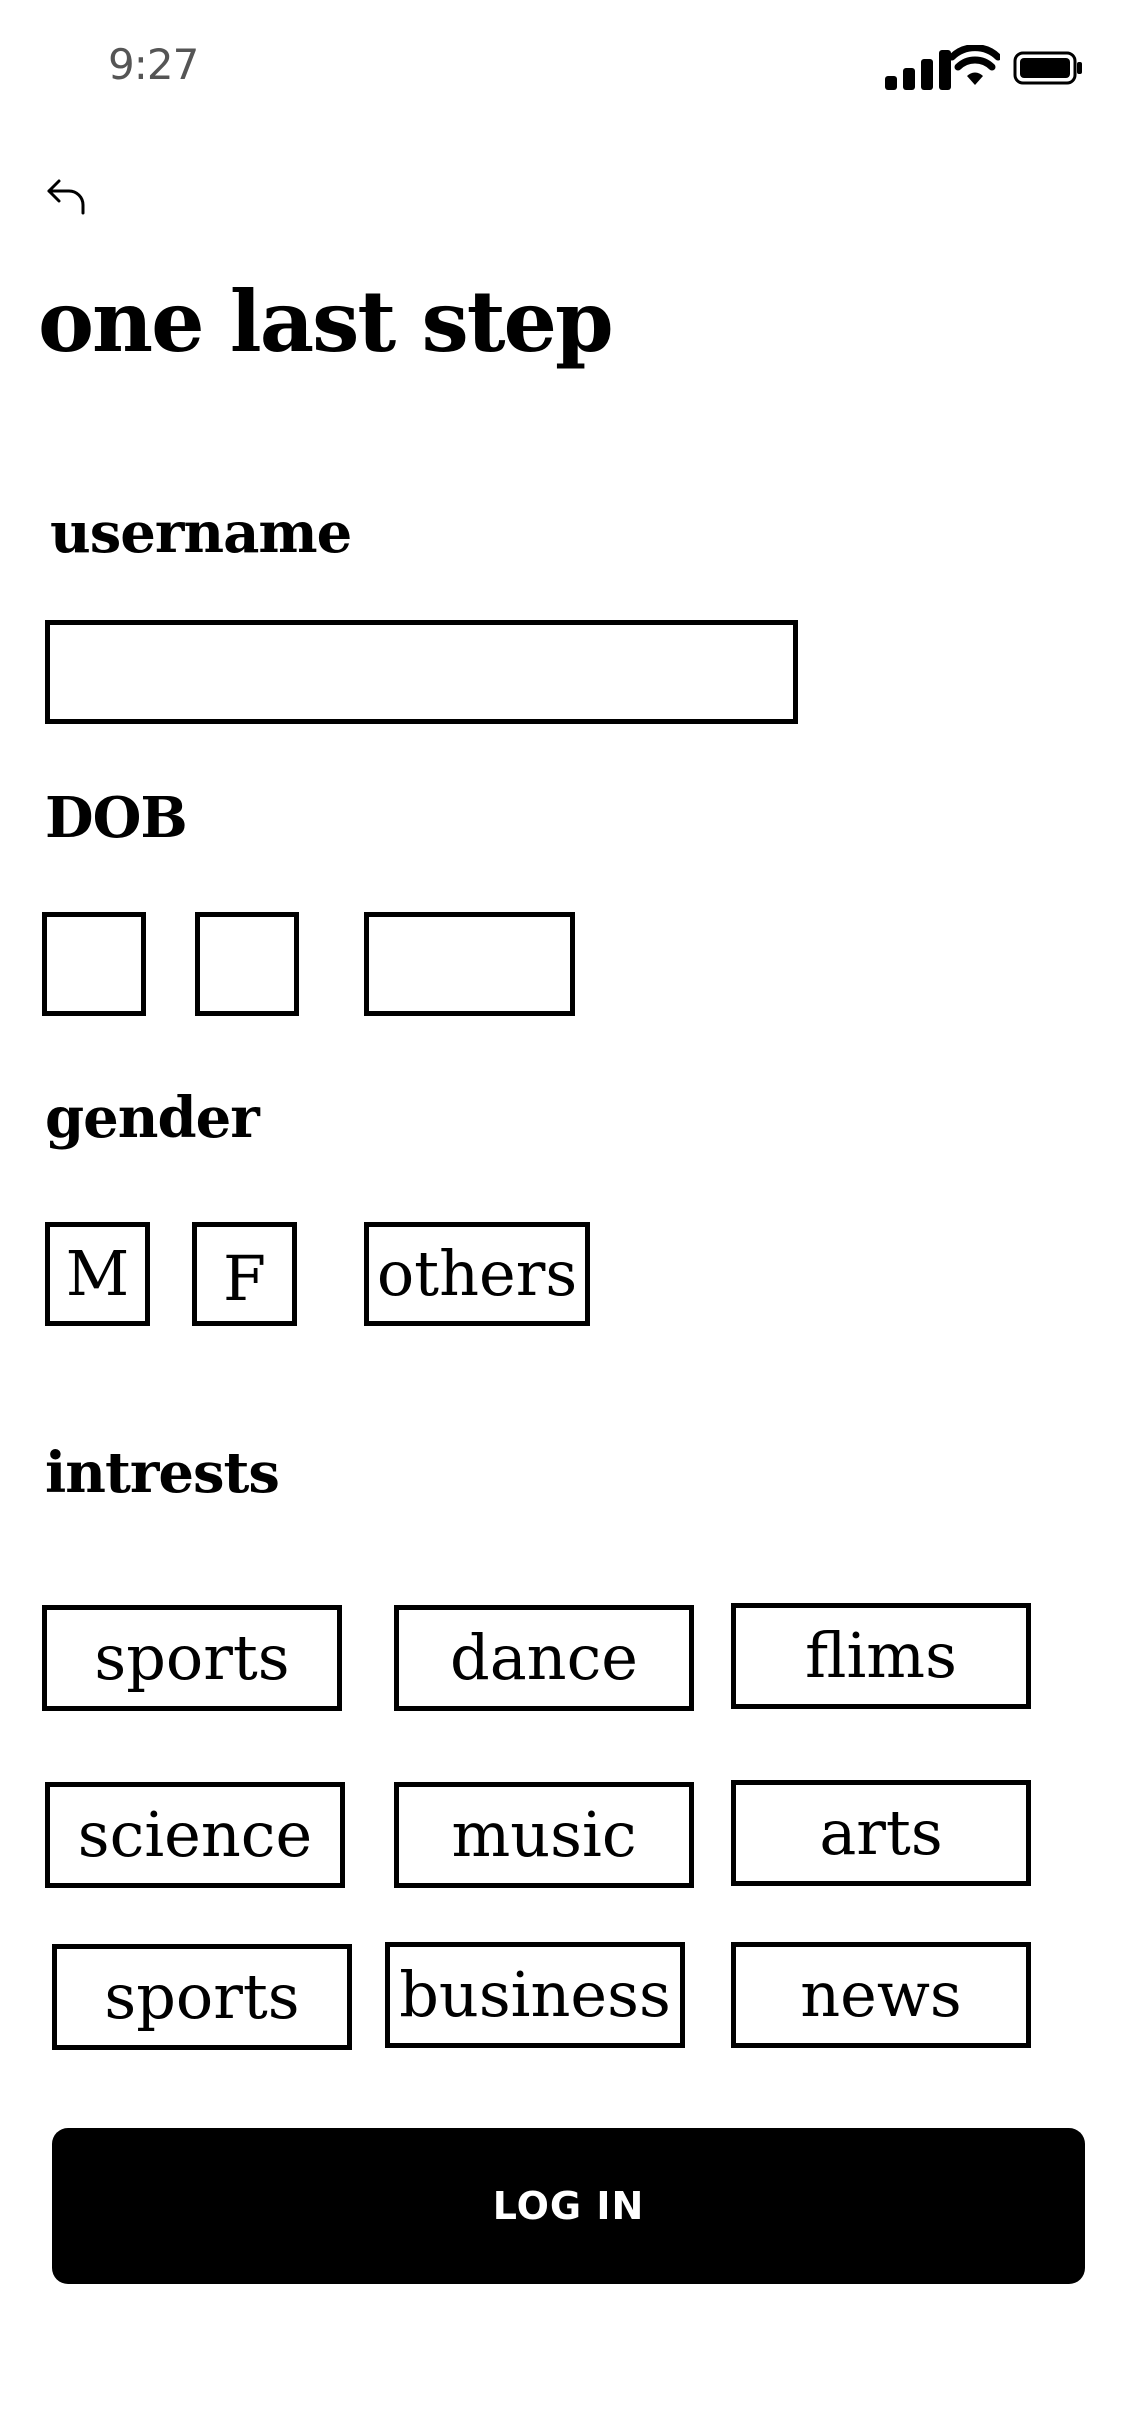 The image size is (1125, 2436). What do you see at coordinates (881, 1833) in the screenshot?
I see `interest-chip-arts: arts` at bounding box center [881, 1833].